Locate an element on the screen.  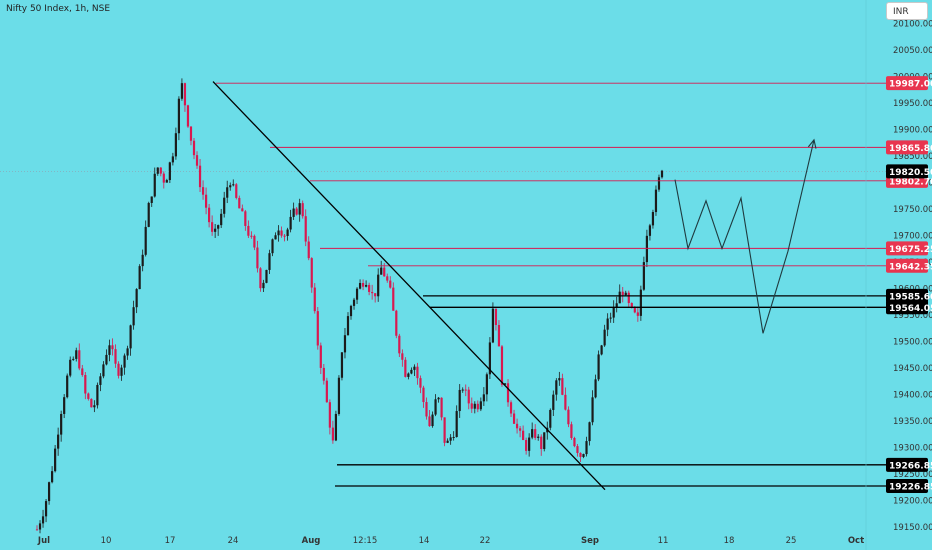
y-tick-label: 19550.00 is located at coordinates (912, 316).